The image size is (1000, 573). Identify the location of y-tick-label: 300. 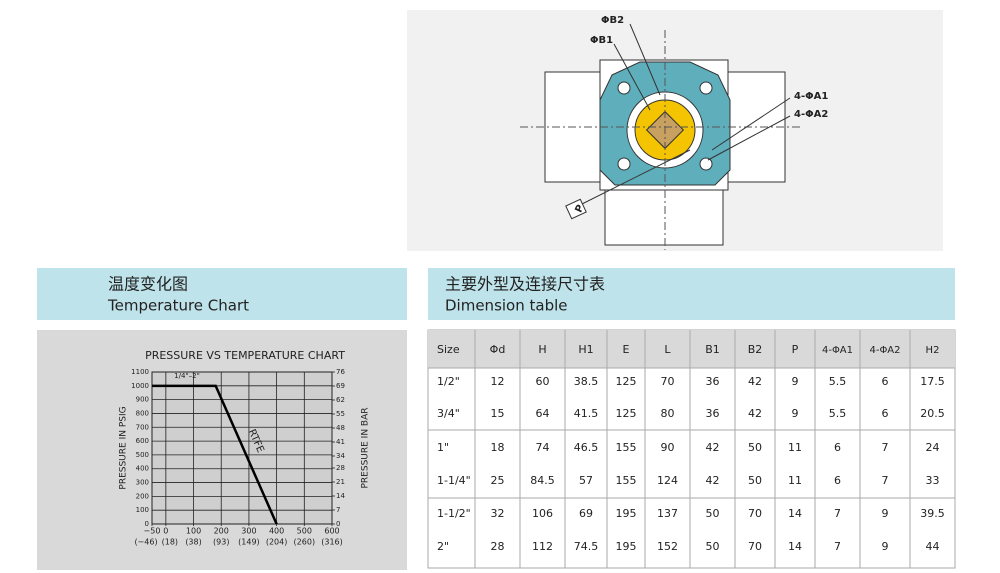
(142, 483).